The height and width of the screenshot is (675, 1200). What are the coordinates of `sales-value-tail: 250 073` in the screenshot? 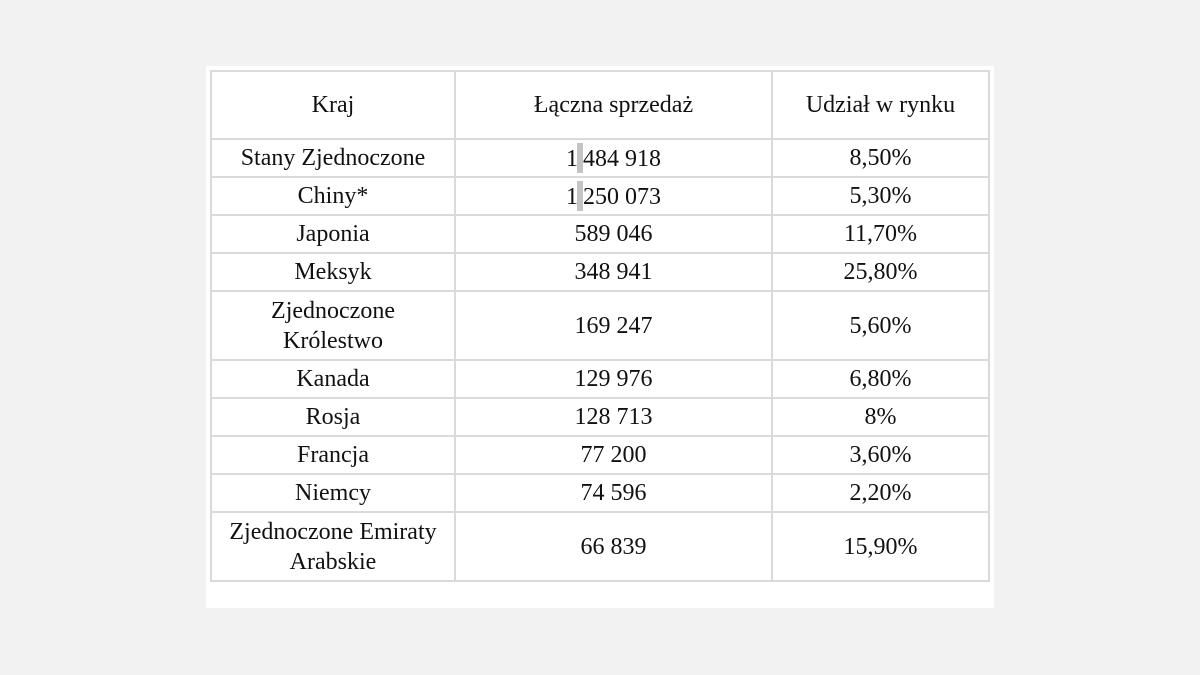 It's located at (622, 196).